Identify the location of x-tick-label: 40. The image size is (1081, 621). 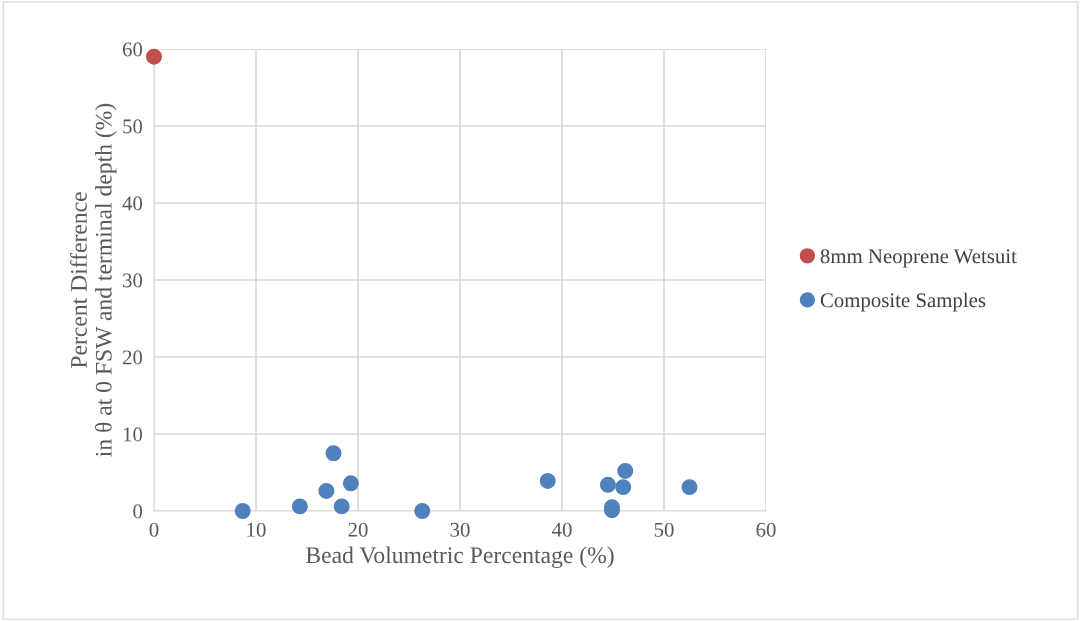
(561, 529).